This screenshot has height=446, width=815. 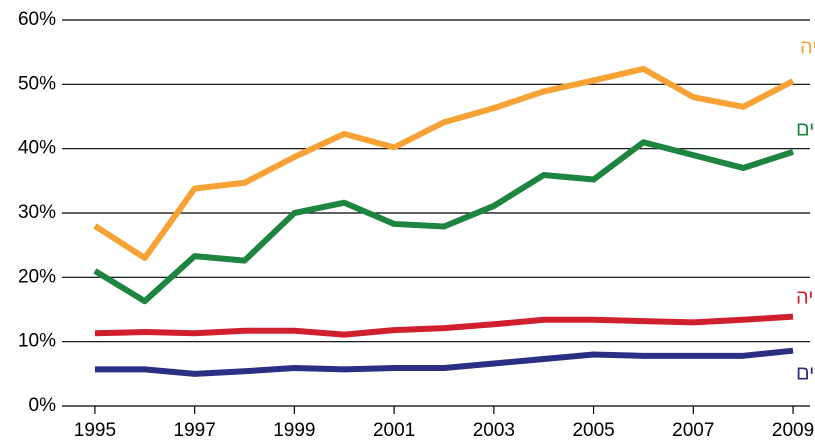 What do you see at coordinates (693, 430) in the screenshot?
I see `x-tick-label: 2007` at bounding box center [693, 430].